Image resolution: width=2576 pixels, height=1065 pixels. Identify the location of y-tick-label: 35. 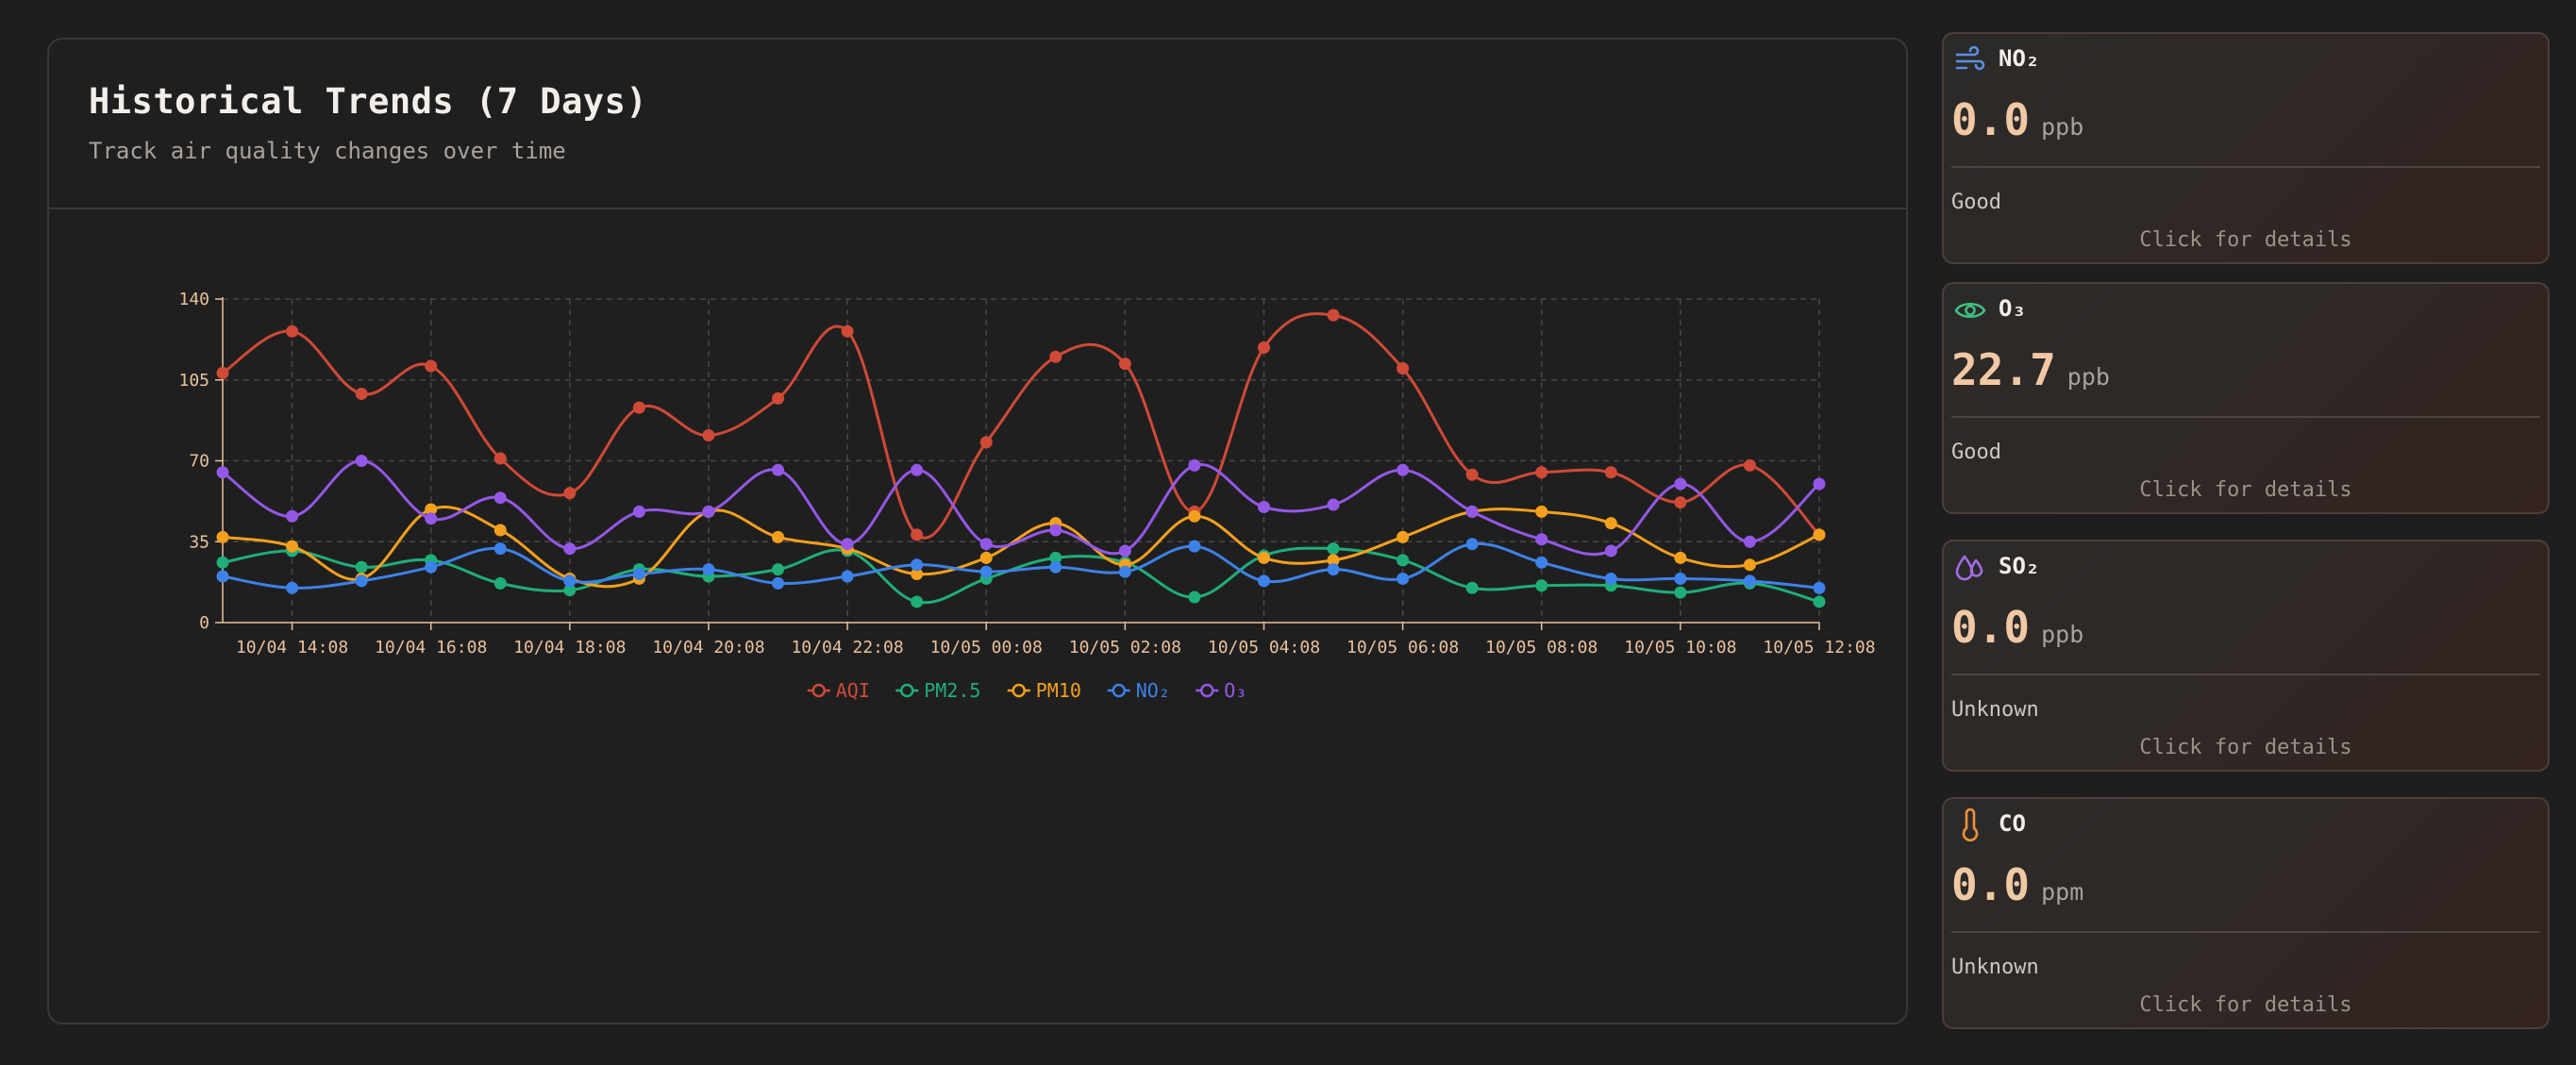
(199, 542).